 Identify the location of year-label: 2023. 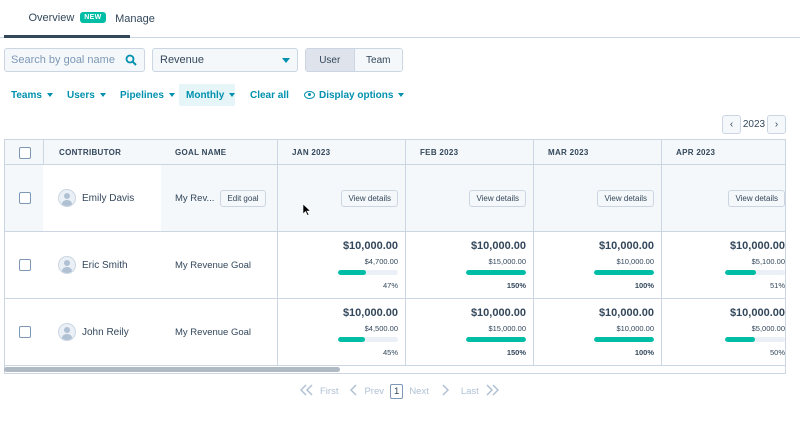
(754, 124).